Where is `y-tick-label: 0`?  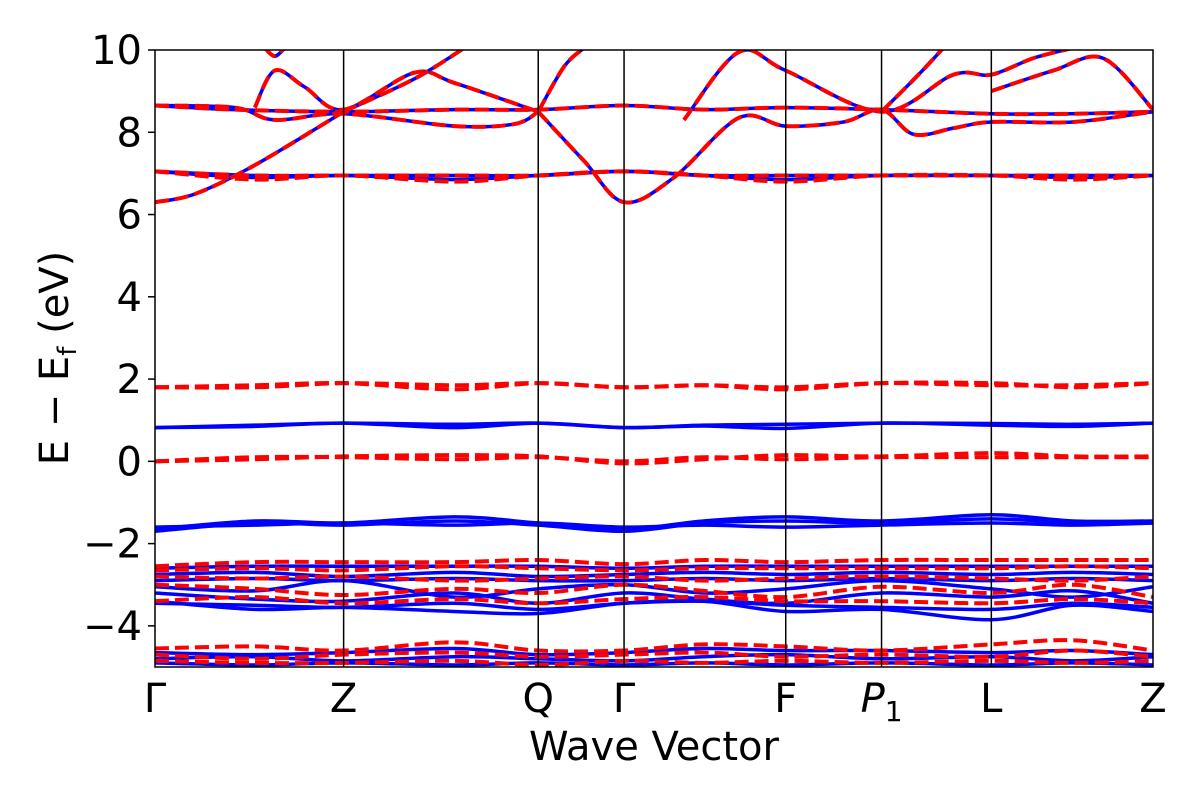
y-tick-label: 0 is located at coordinates (129, 462).